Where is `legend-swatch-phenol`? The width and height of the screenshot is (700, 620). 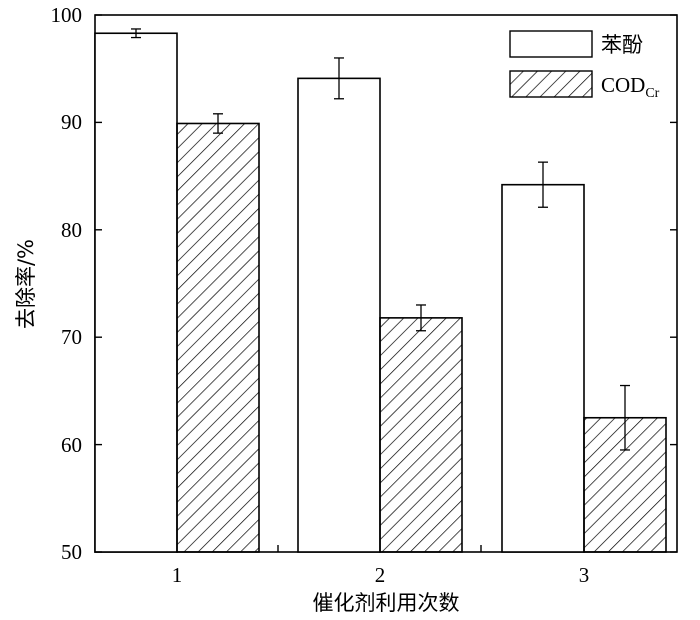 legend-swatch-phenol is located at coordinates (551, 44).